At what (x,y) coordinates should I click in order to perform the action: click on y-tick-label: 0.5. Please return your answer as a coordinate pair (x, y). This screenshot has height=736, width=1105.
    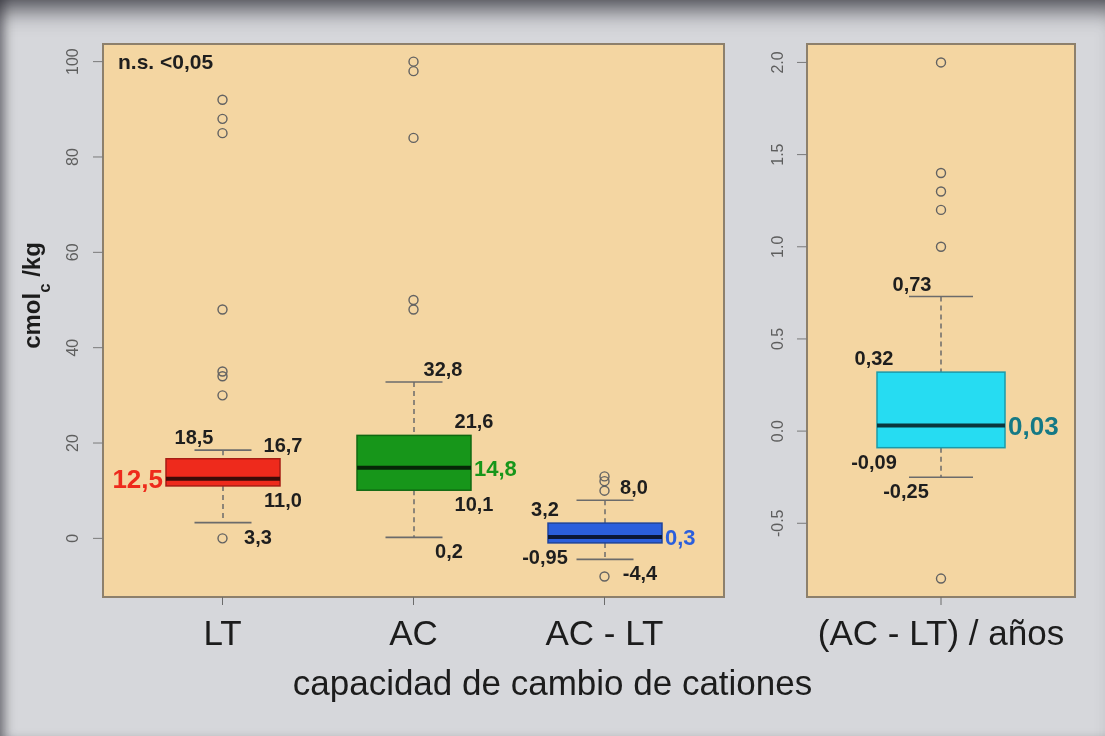
    Looking at the image, I should click on (777, 339).